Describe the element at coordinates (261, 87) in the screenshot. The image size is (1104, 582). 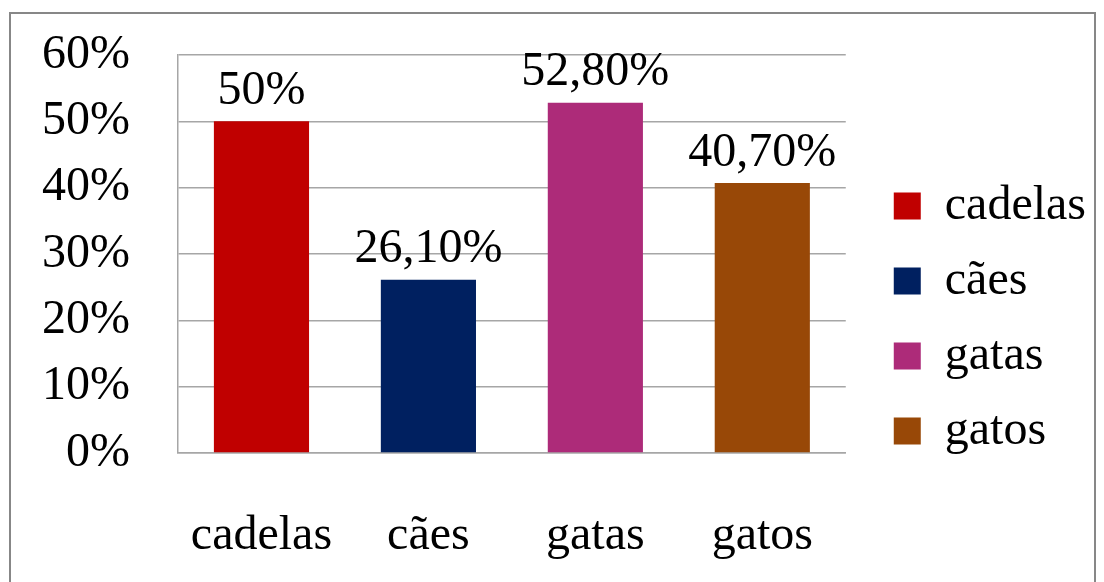
I see `data-label: 50%` at that location.